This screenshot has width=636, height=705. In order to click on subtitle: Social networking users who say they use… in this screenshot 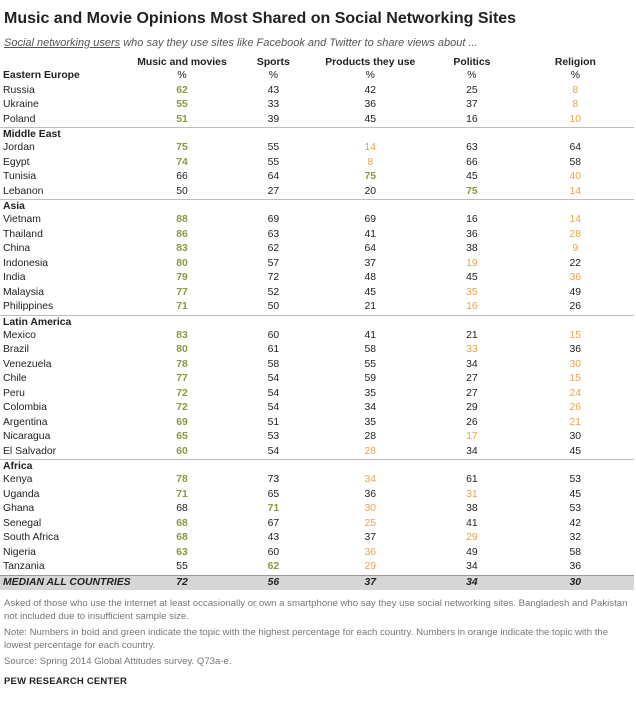, I will do `click(241, 43)`.